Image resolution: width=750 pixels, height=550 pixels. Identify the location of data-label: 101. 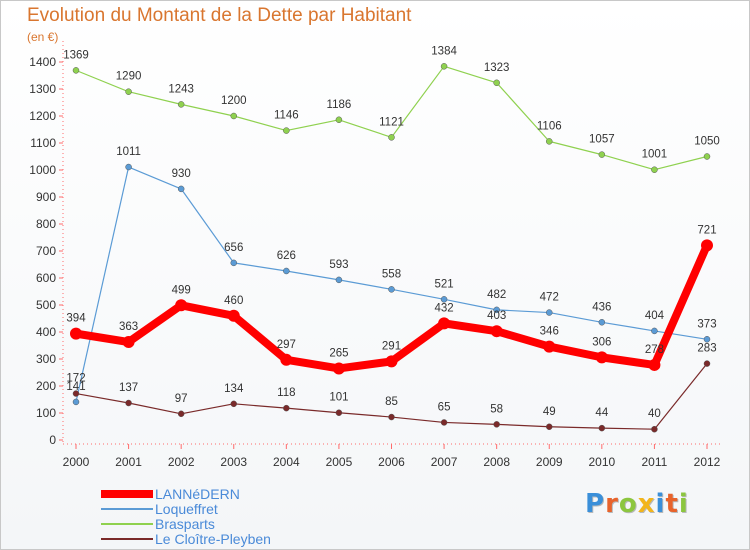
(338, 398).